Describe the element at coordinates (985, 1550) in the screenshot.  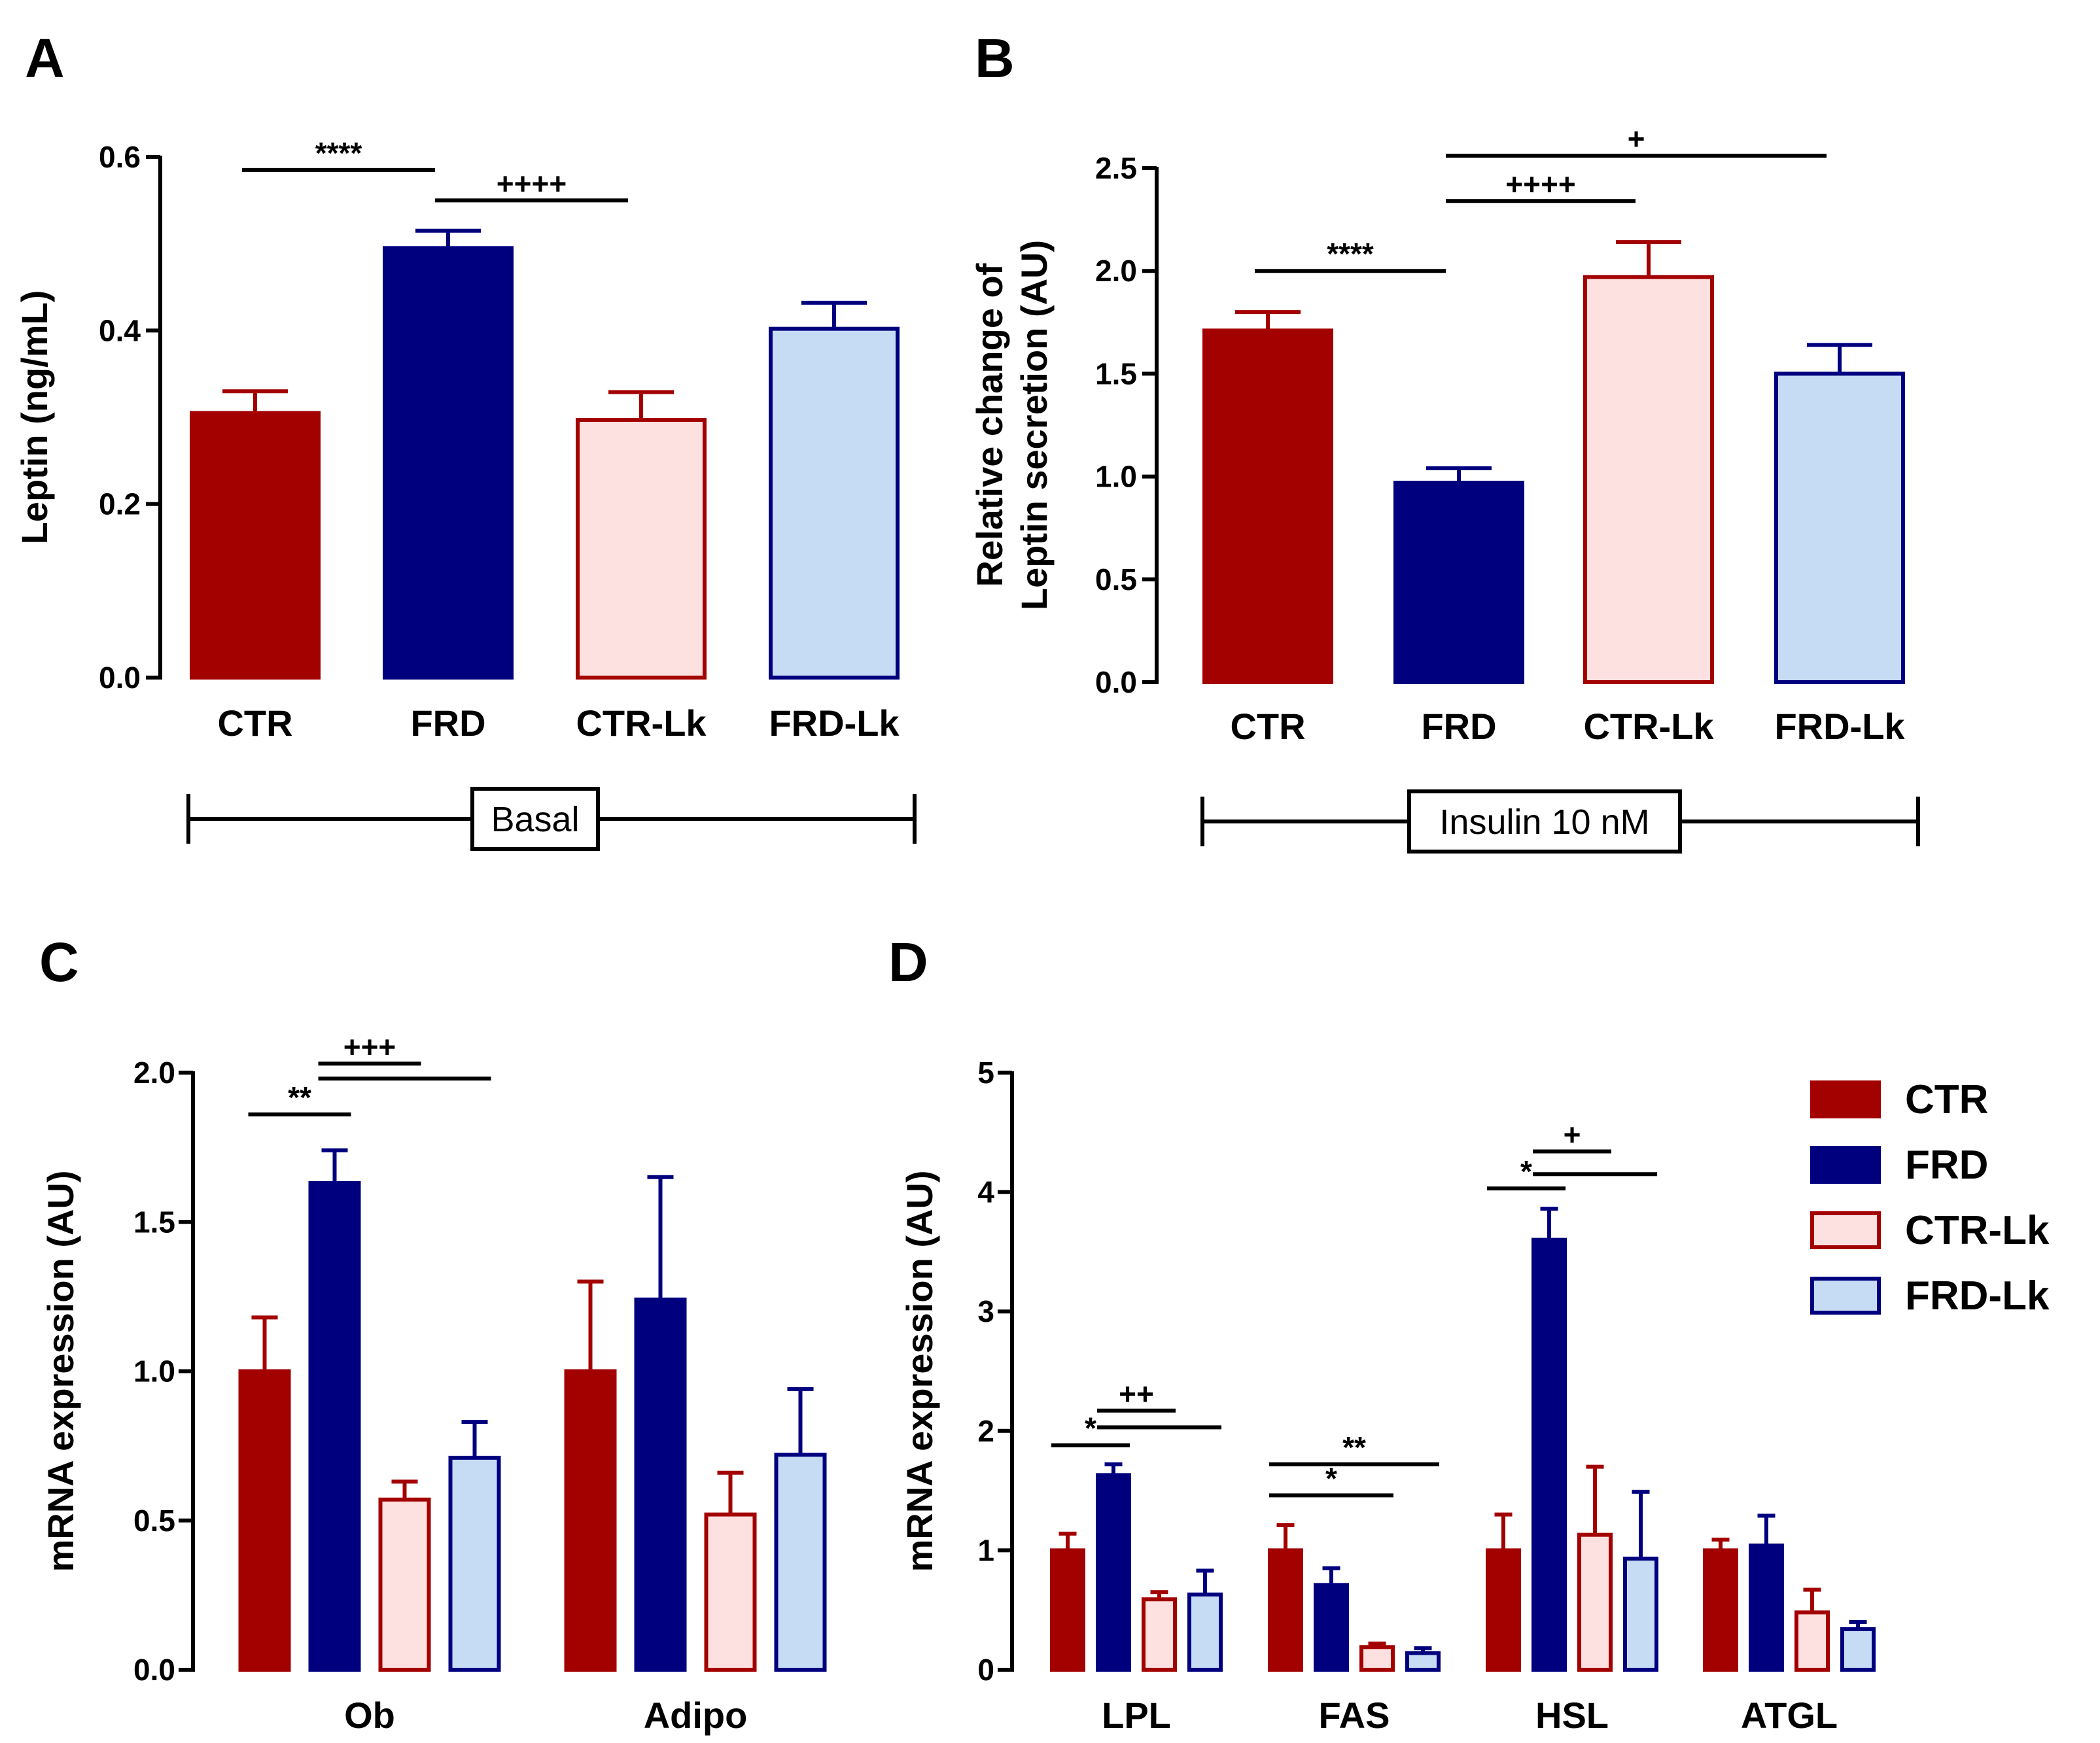
I see `y-tick-label: 1` at that location.